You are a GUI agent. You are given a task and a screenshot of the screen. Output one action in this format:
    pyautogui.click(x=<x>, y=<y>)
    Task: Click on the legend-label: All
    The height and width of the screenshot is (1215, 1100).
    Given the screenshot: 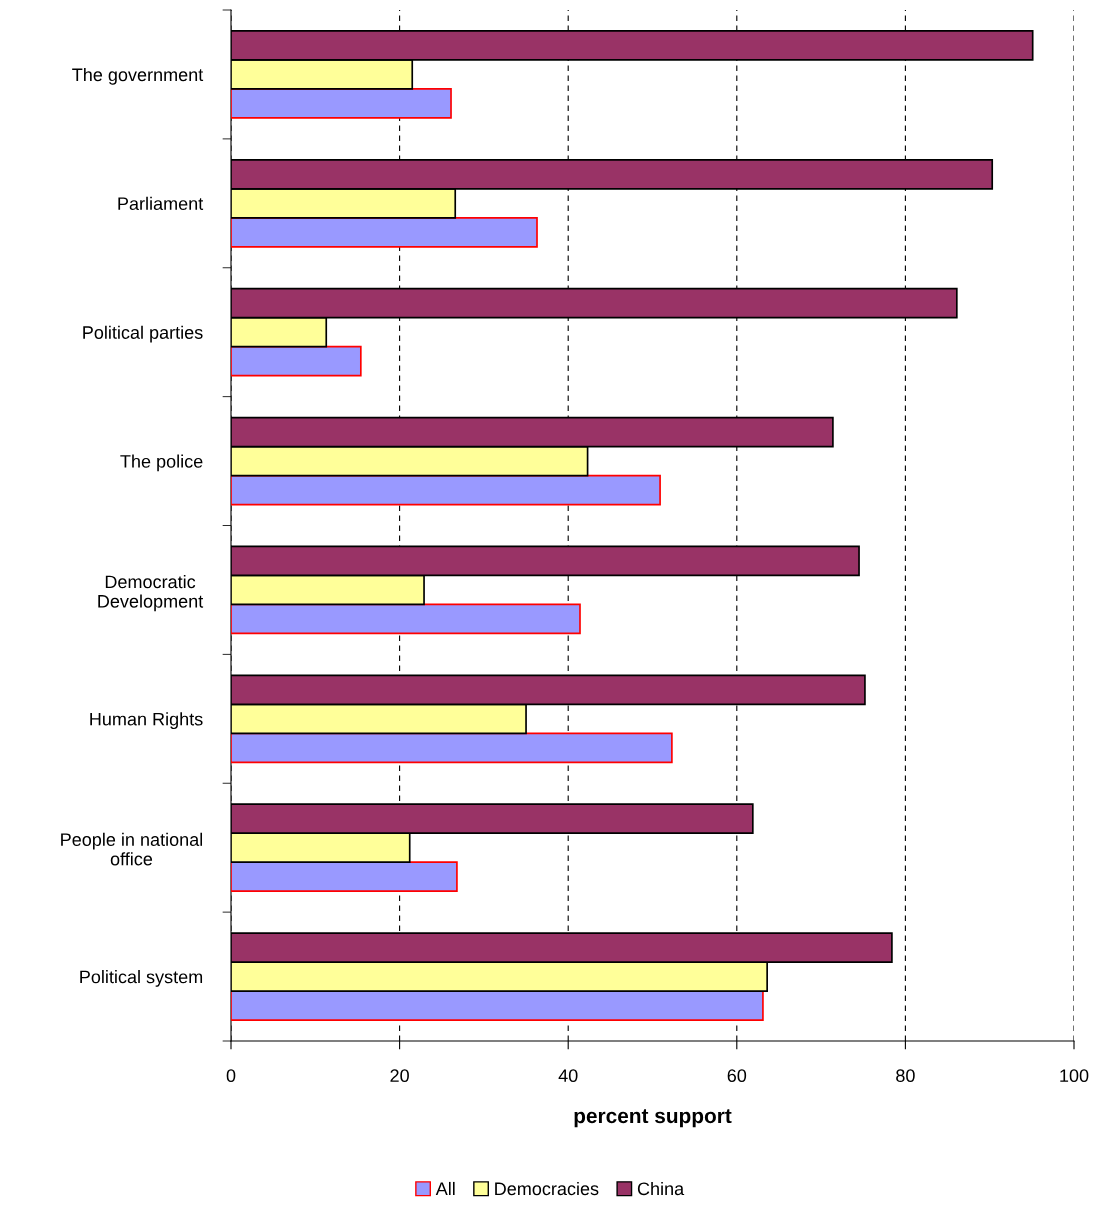 What is the action you would take?
    pyautogui.click(x=445, y=1188)
    